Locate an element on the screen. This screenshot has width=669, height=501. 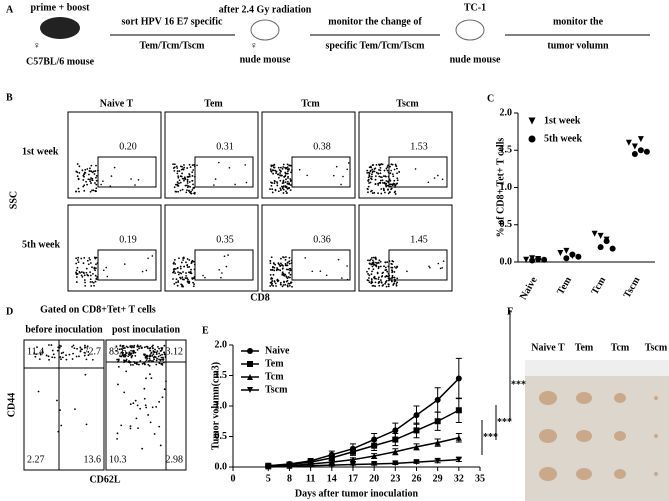
x-tick-label: Tem is located at coordinates (564, 286).